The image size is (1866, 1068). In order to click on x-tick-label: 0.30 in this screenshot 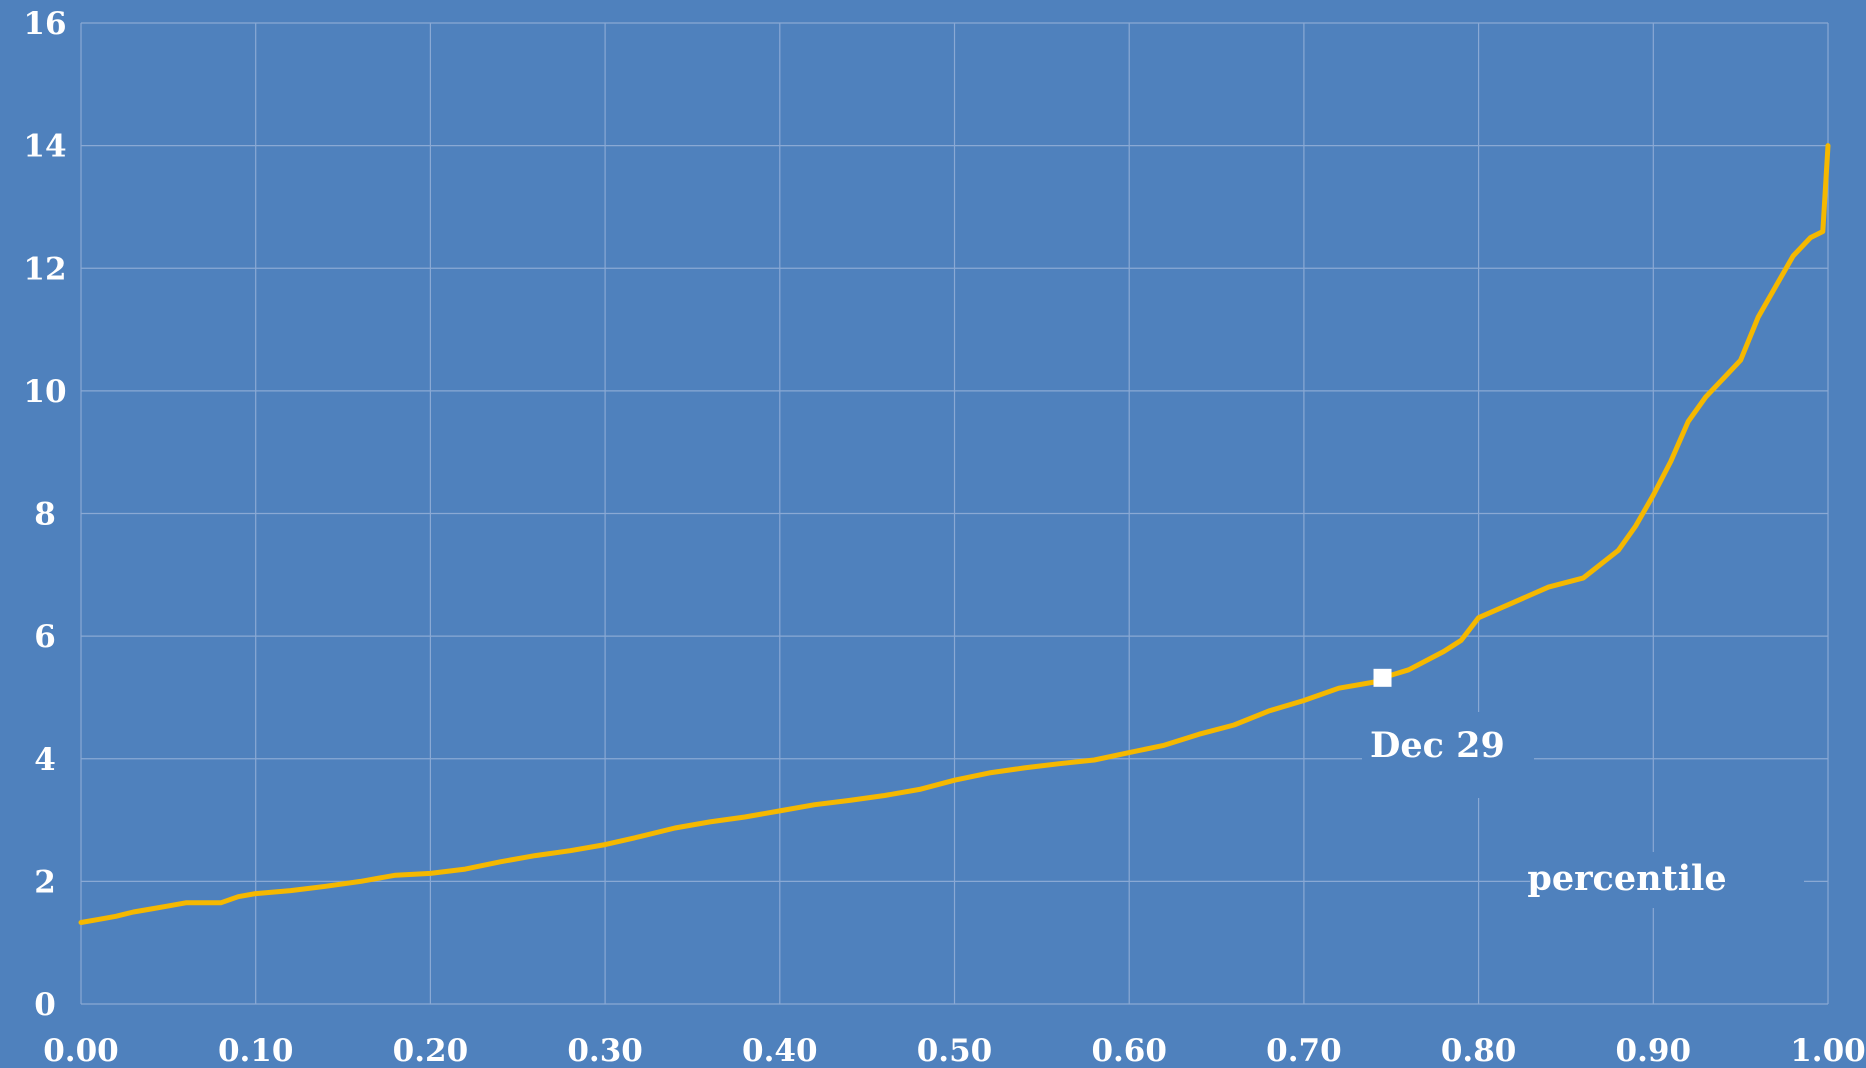, I will do `click(605, 1050)`.